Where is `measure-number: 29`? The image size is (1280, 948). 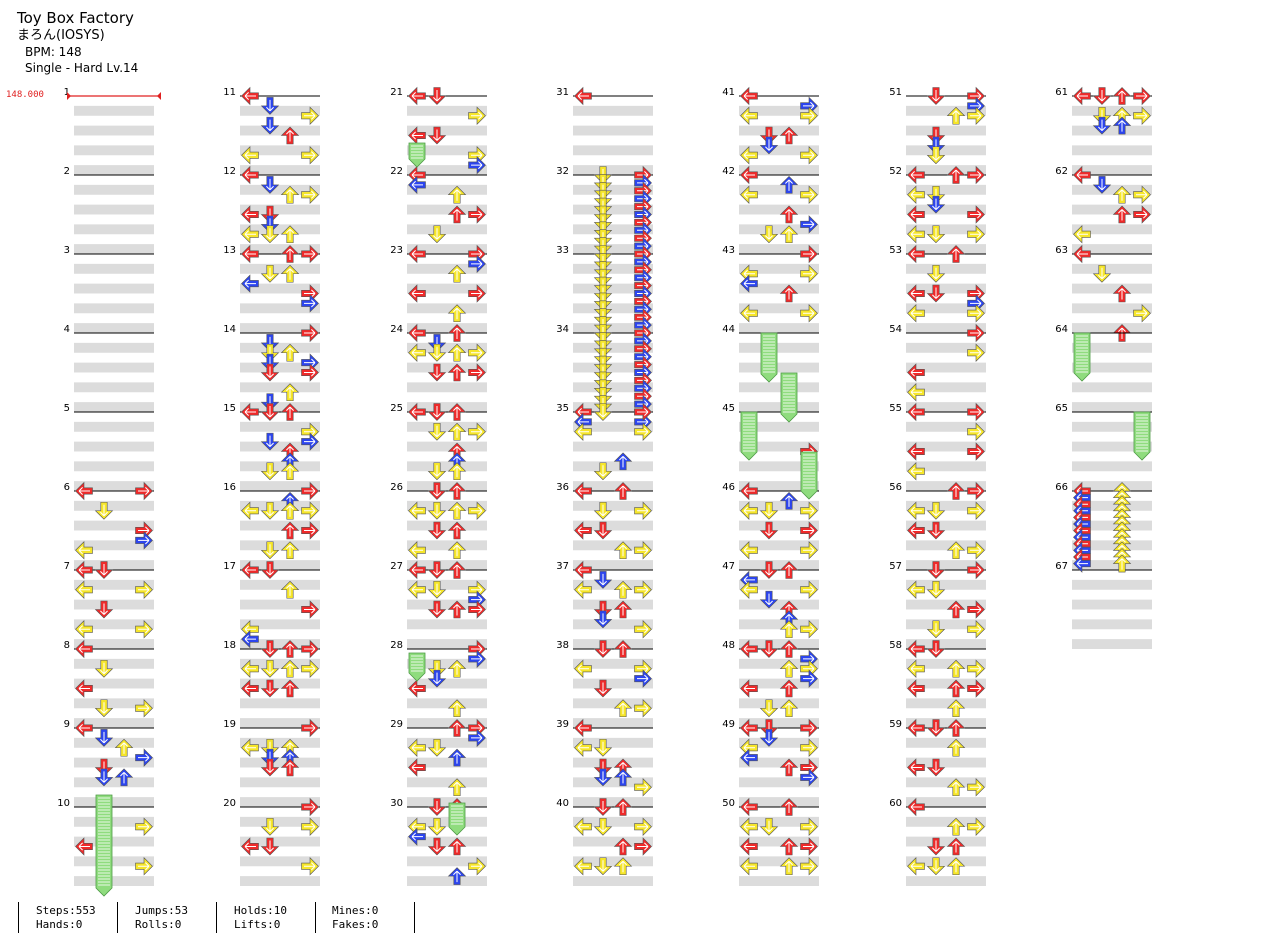
measure-number: 29 is located at coordinates (396, 724).